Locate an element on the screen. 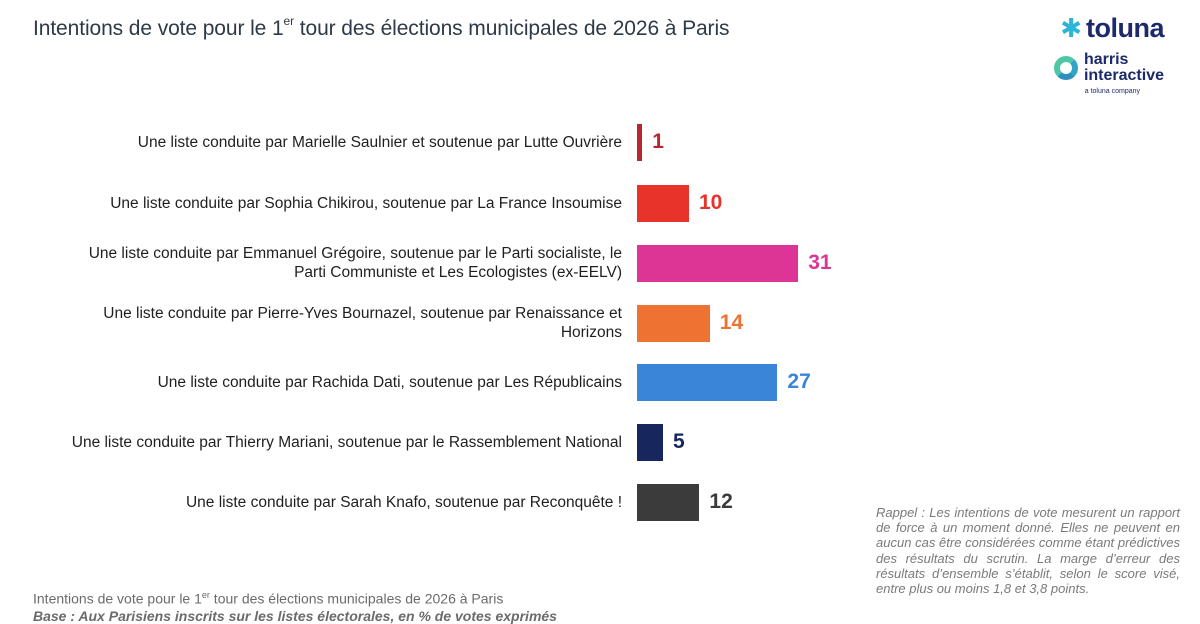 Image resolution: width=1200 pixels, height=624 pixels. data-label: 14 is located at coordinates (731, 322).